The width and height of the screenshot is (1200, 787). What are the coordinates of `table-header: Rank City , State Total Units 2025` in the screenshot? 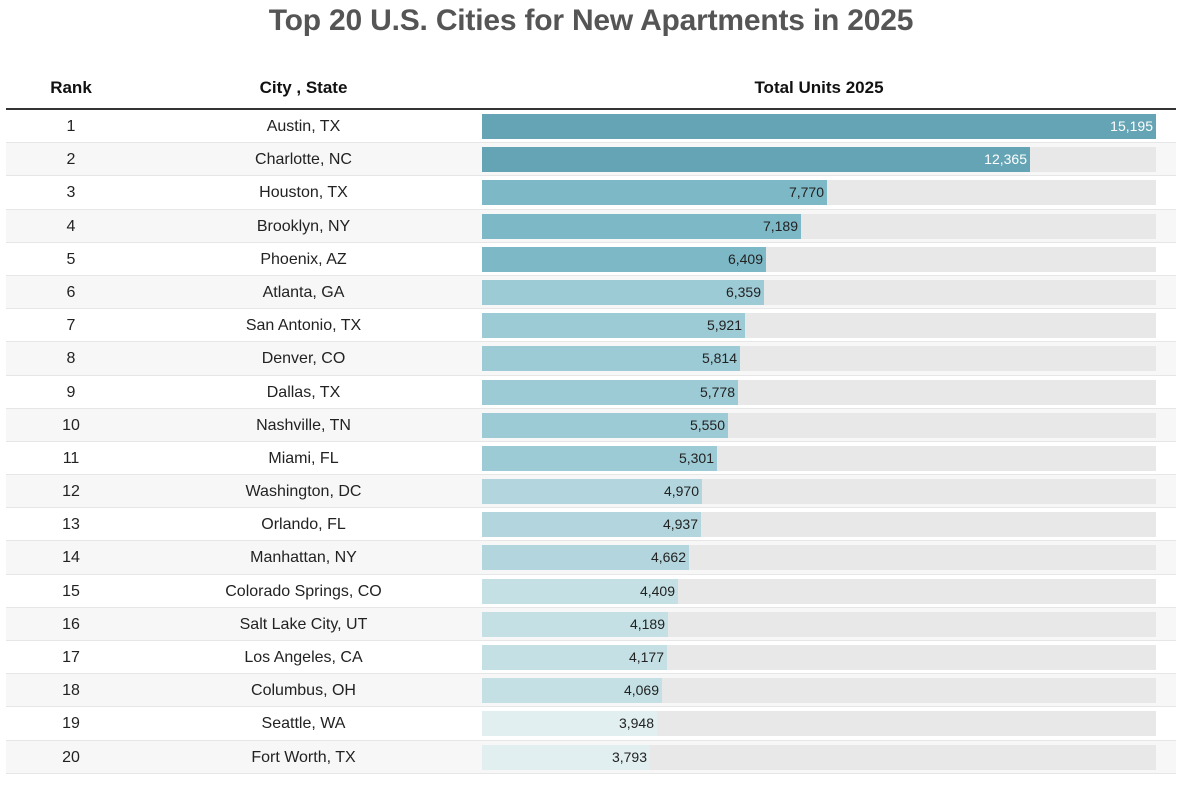 It's located at (591, 90).